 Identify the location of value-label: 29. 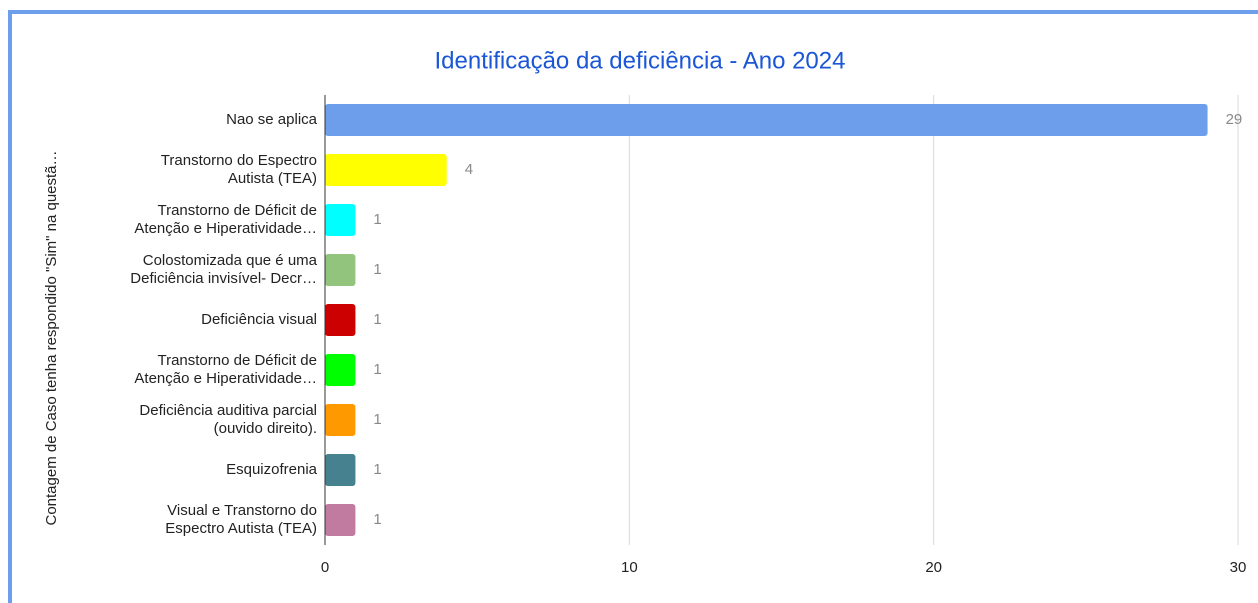
(1234, 119).